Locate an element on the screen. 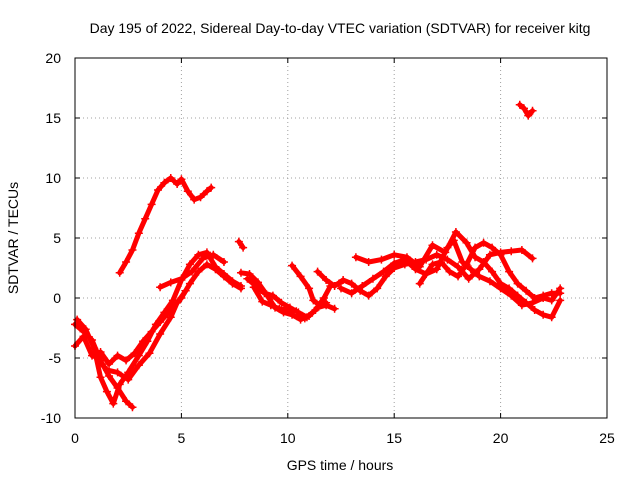 The width and height of the screenshot is (640, 480). y-tick-label: -10 is located at coordinates (51, 418).